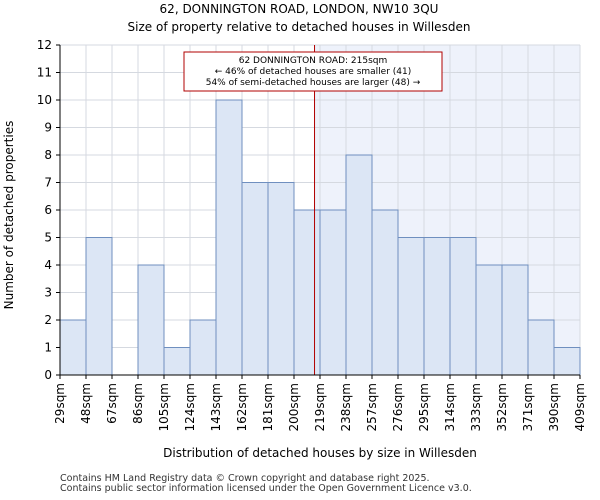  I want to click on x-tick-label: 333sqm, so click(476, 407).